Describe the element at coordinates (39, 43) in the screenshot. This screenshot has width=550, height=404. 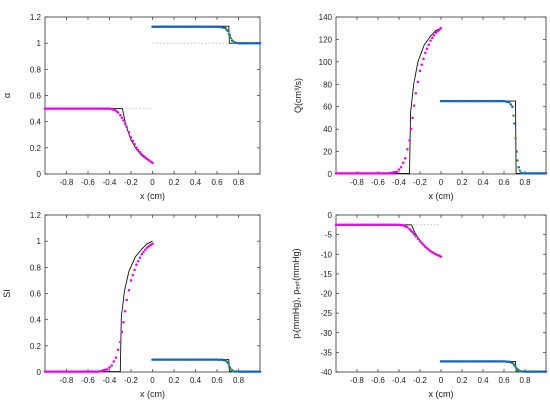
I see `y-tick-label: 1` at that location.